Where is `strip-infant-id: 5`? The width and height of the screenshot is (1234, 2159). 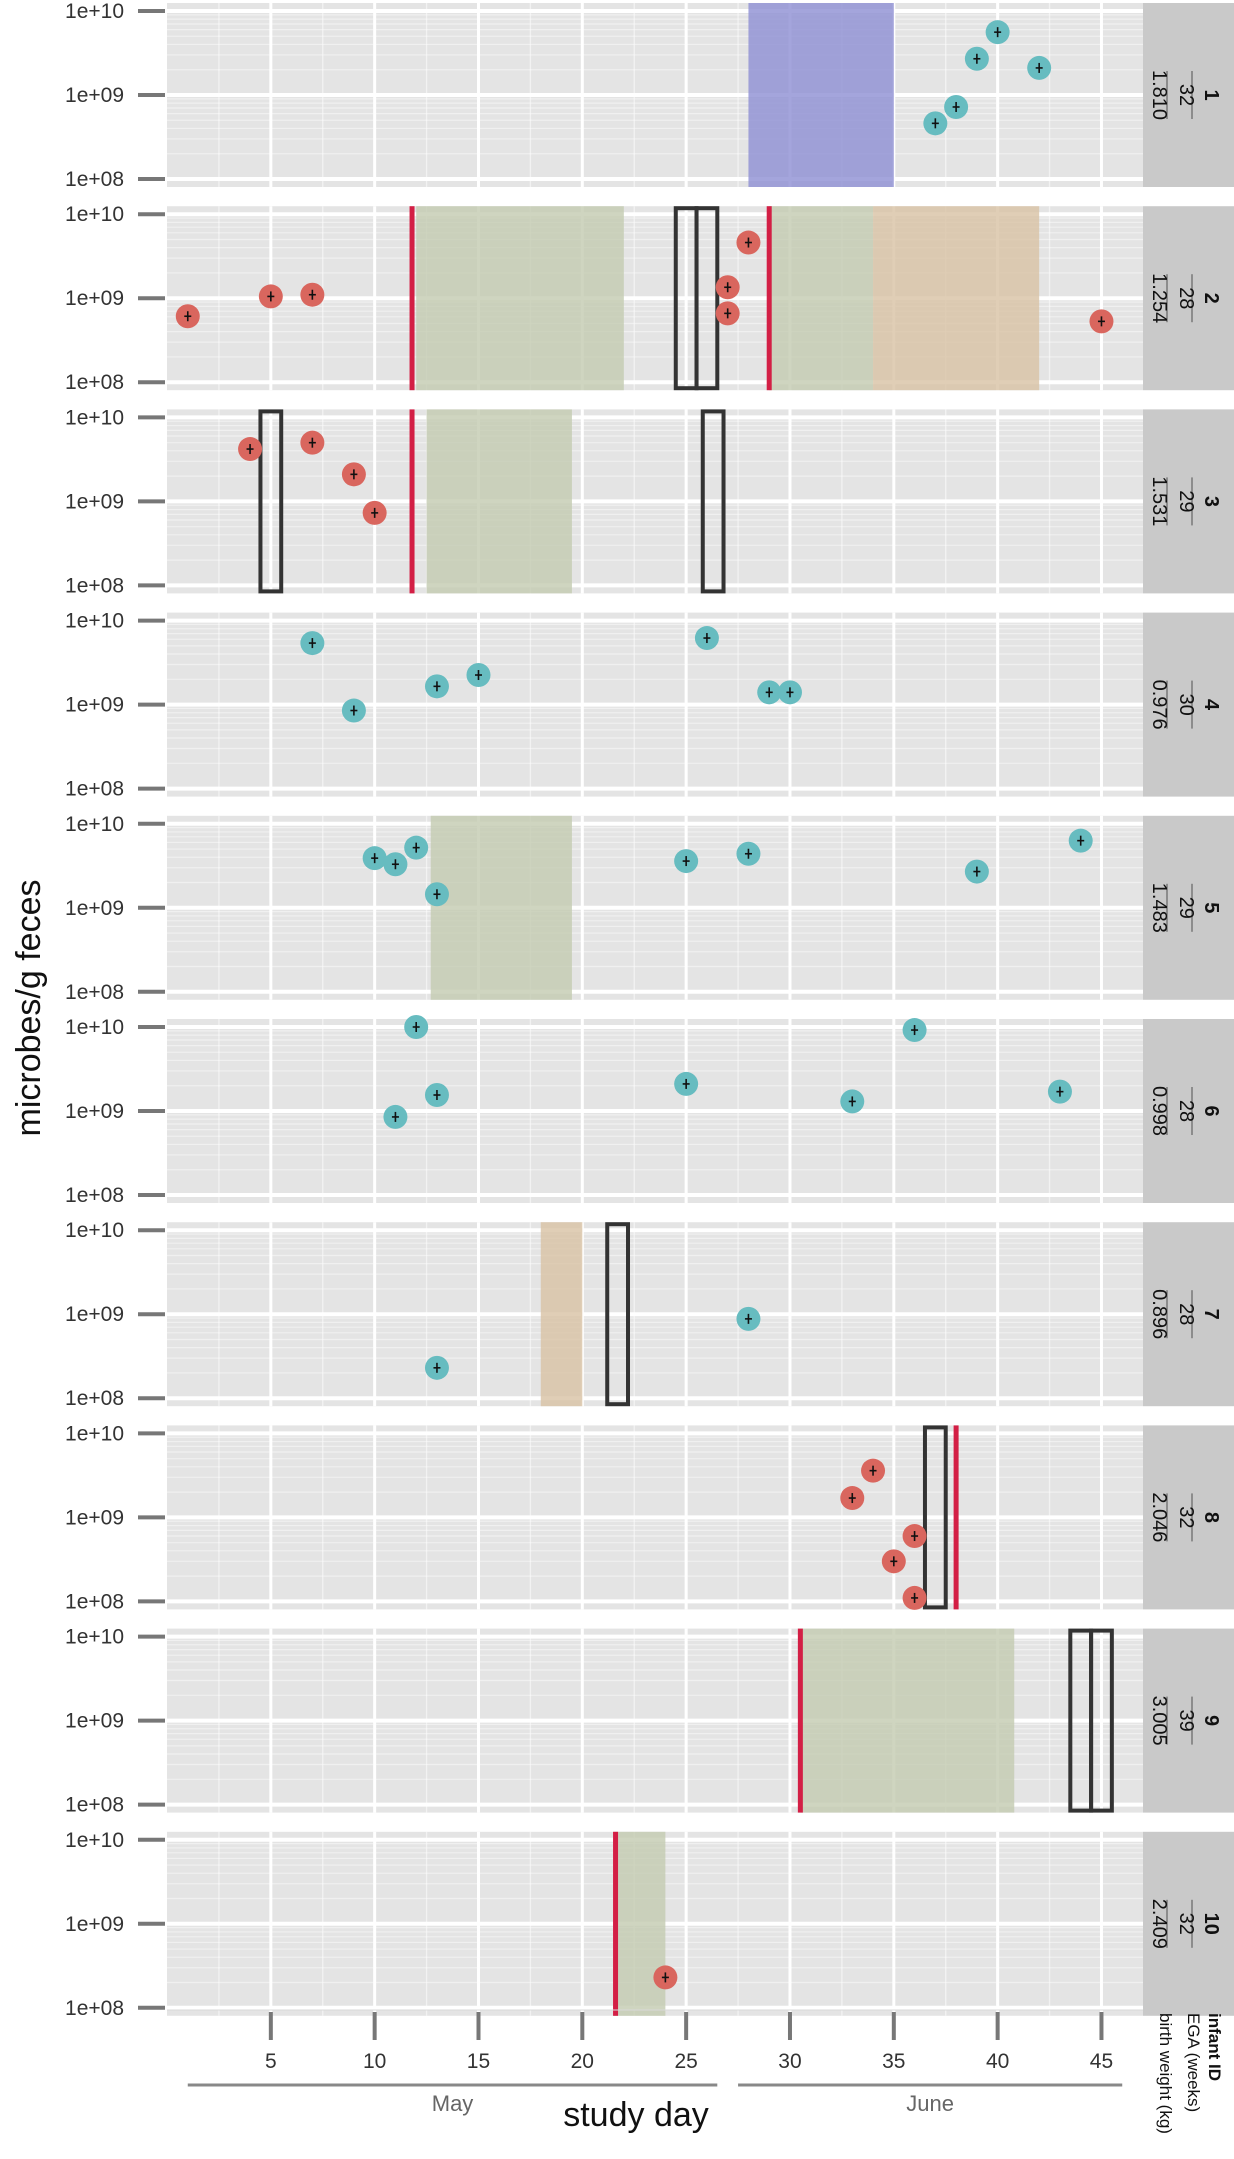
strip-infant-id: 5 is located at coordinates (1211, 907).